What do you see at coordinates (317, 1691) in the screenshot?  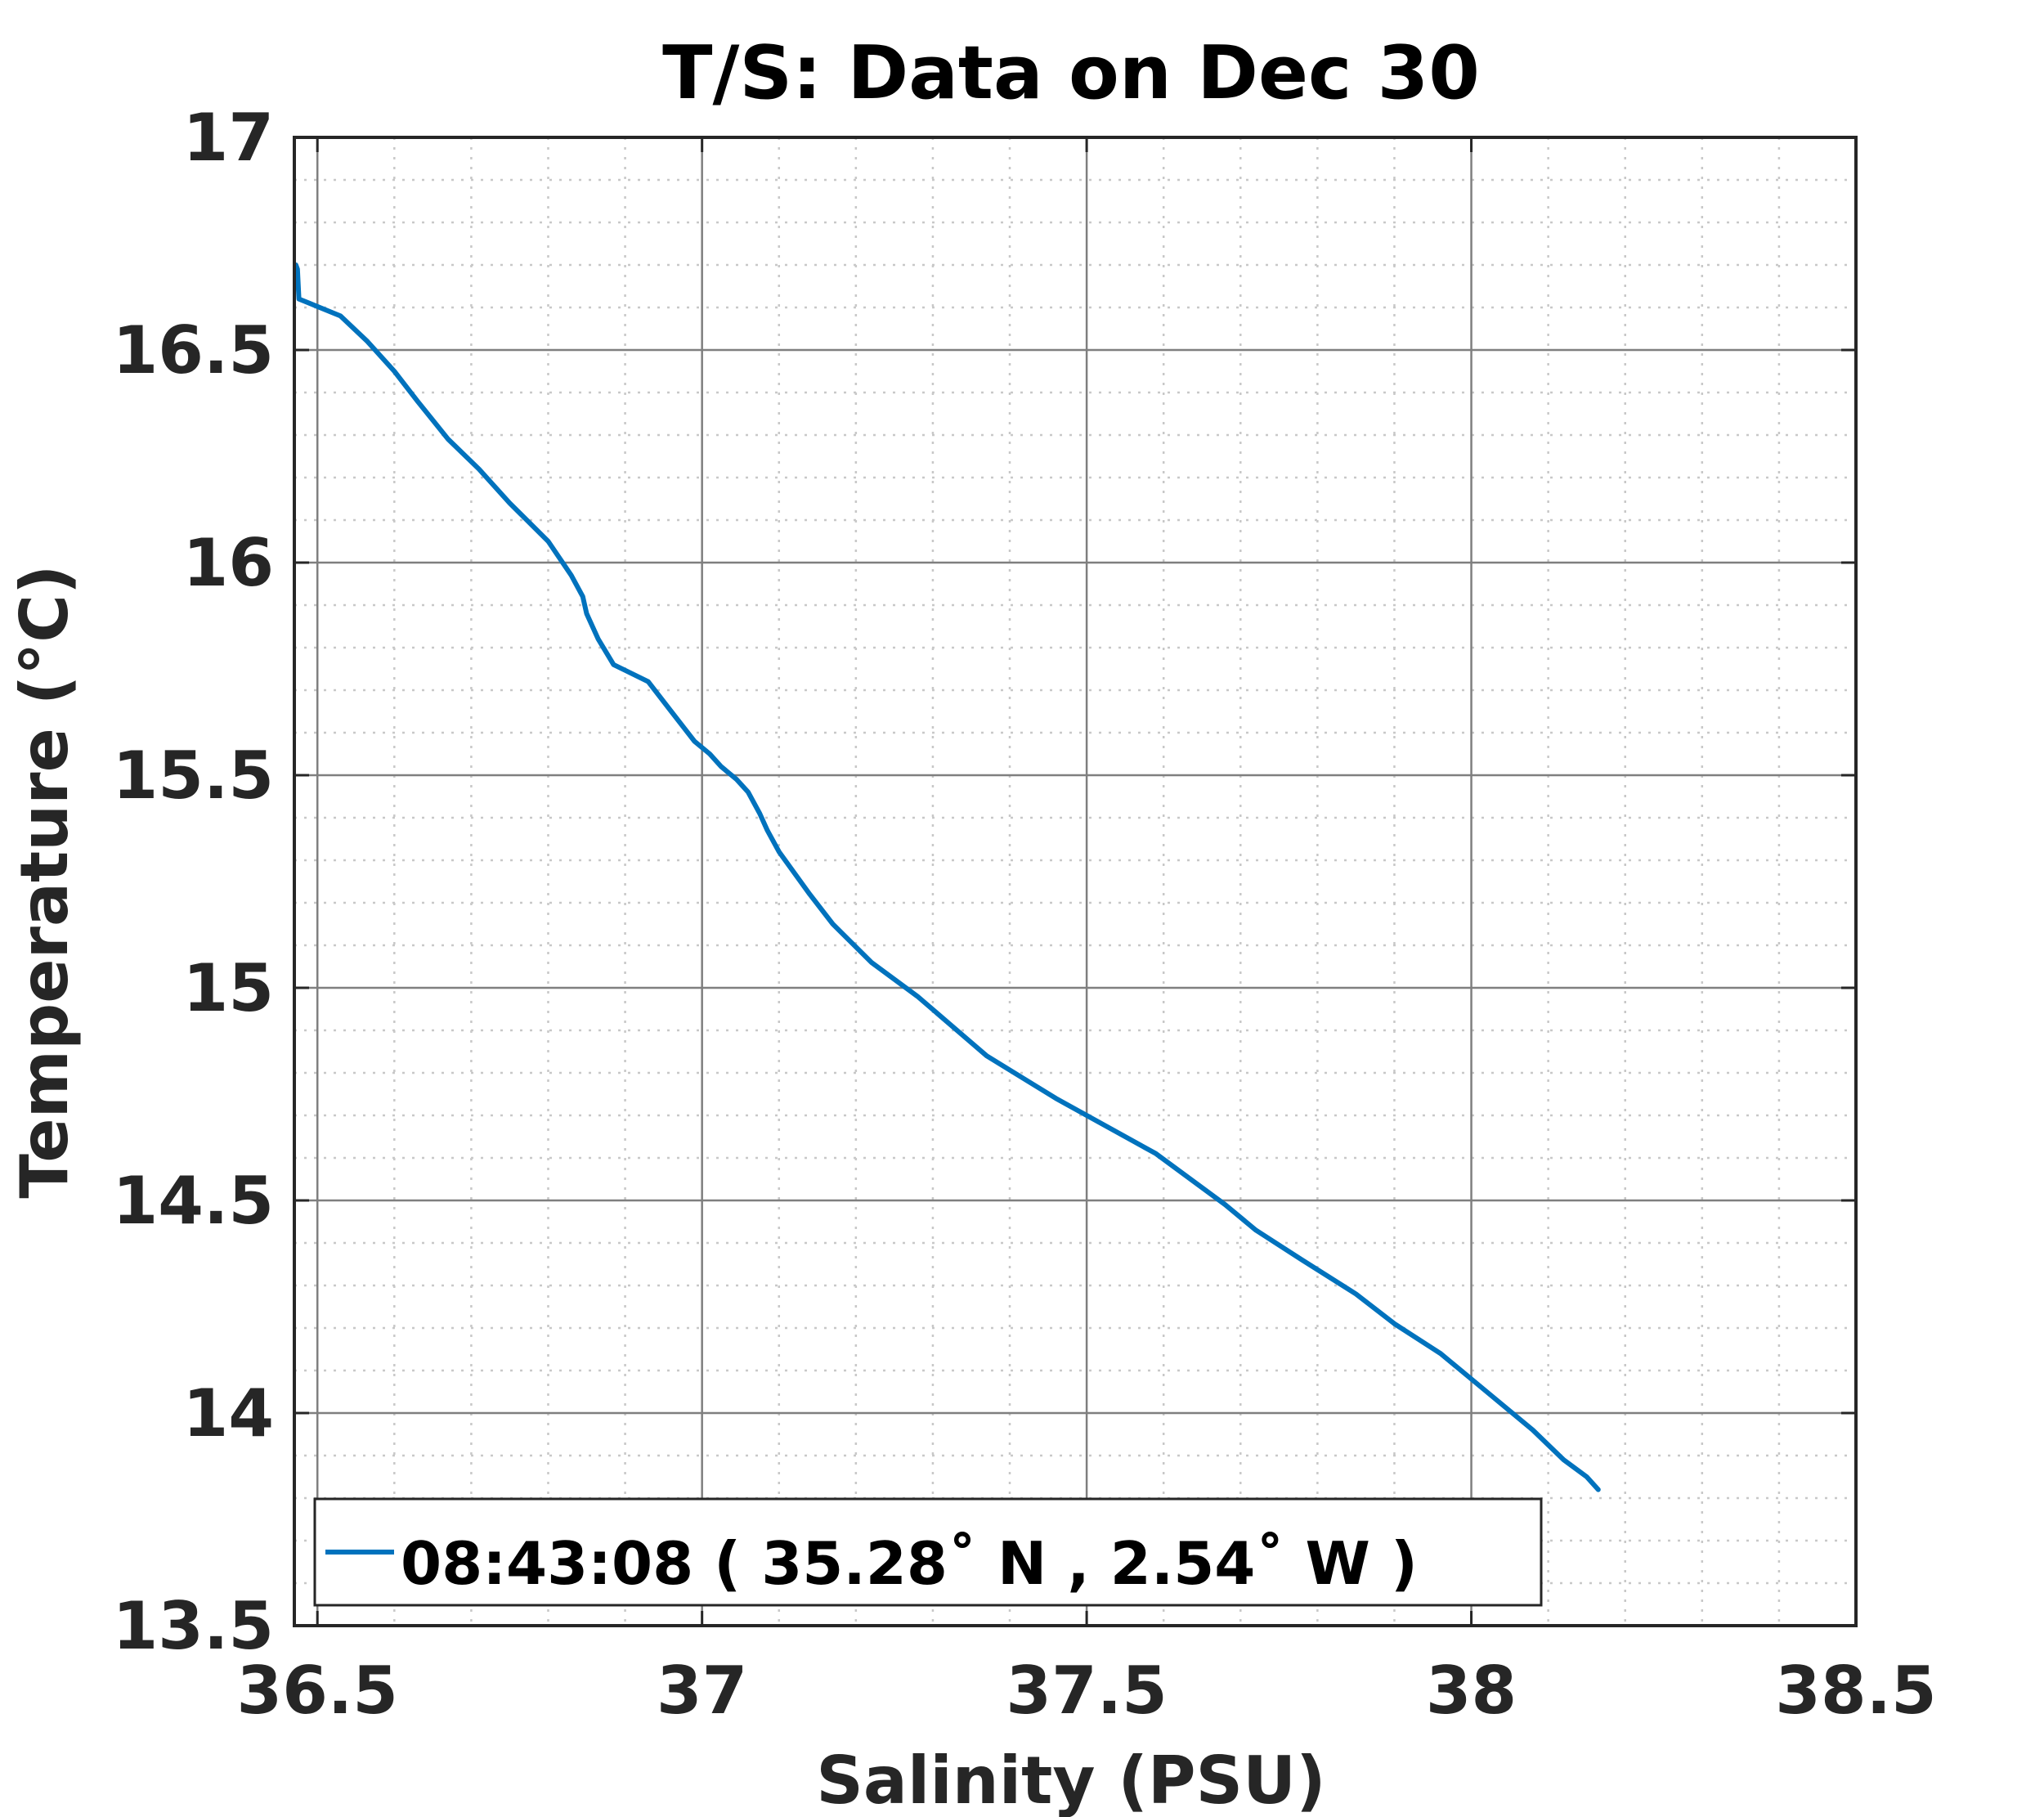 I see `x-tick-label: 36.5` at bounding box center [317, 1691].